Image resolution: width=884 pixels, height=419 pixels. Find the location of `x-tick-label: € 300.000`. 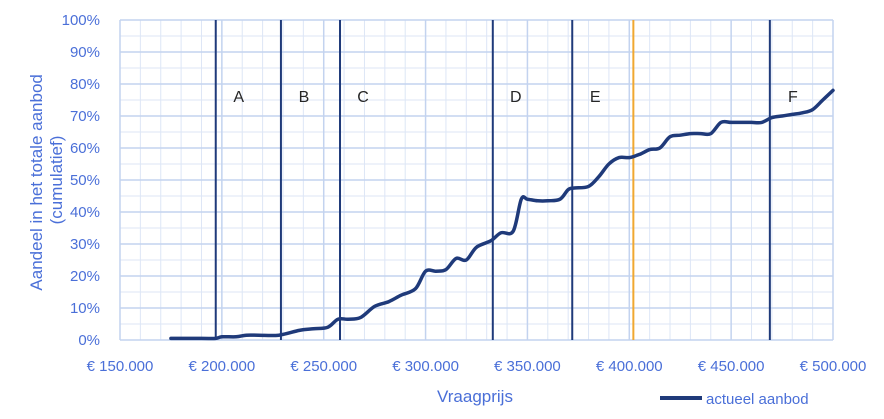

x-tick-label: € 300.000 is located at coordinates (425, 366).